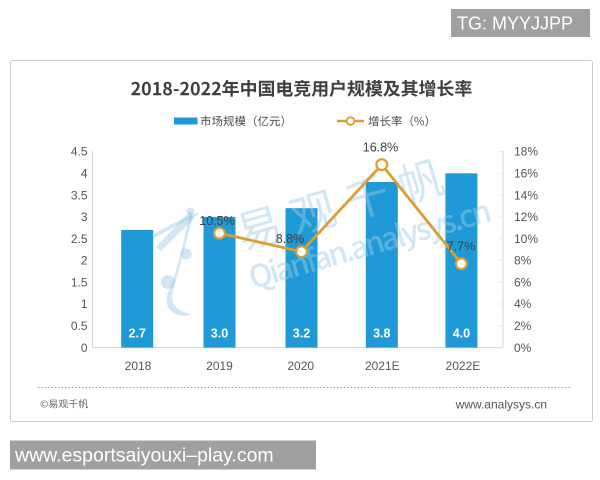  I want to click on svg-text: 2018, so click(138, 366).